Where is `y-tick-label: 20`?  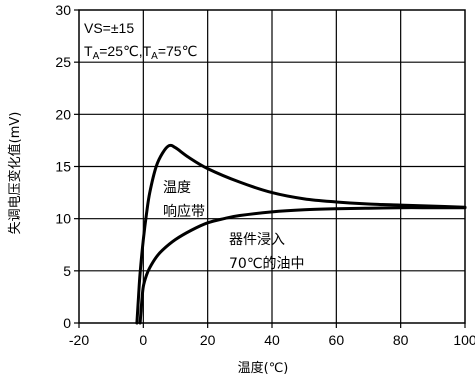 y-tick-label: 20 is located at coordinates (63, 114).